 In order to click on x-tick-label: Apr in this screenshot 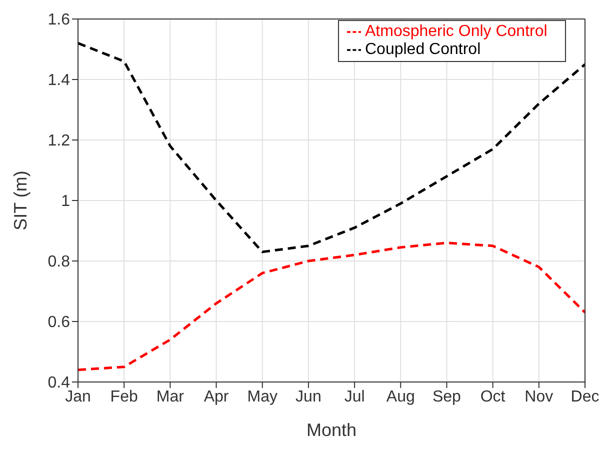, I will do `click(217, 397)`.